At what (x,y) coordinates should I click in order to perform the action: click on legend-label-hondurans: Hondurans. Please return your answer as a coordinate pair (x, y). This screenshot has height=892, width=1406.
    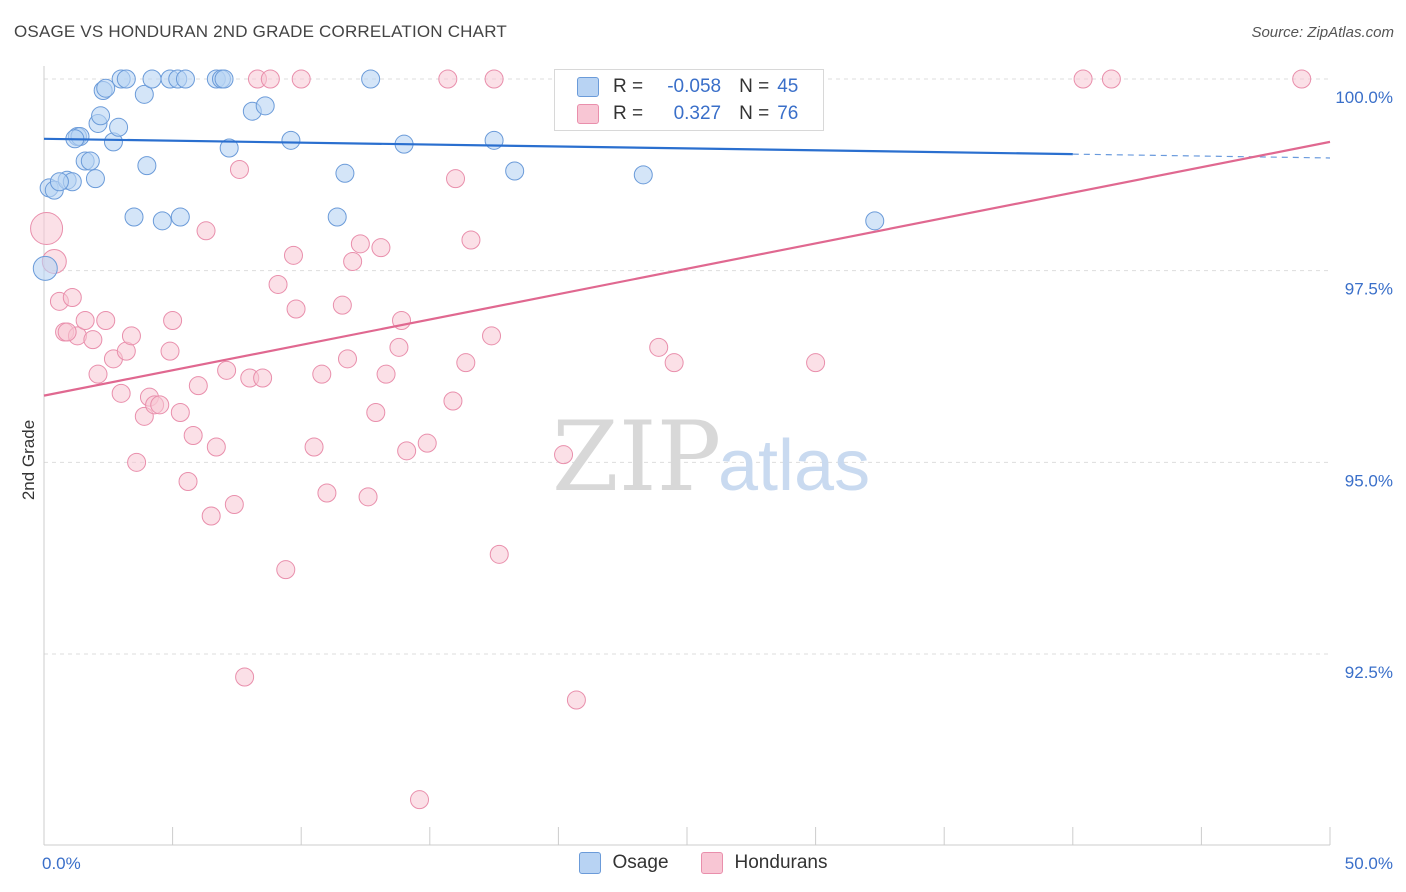
    Looking at the image, I should click on (781, 862).